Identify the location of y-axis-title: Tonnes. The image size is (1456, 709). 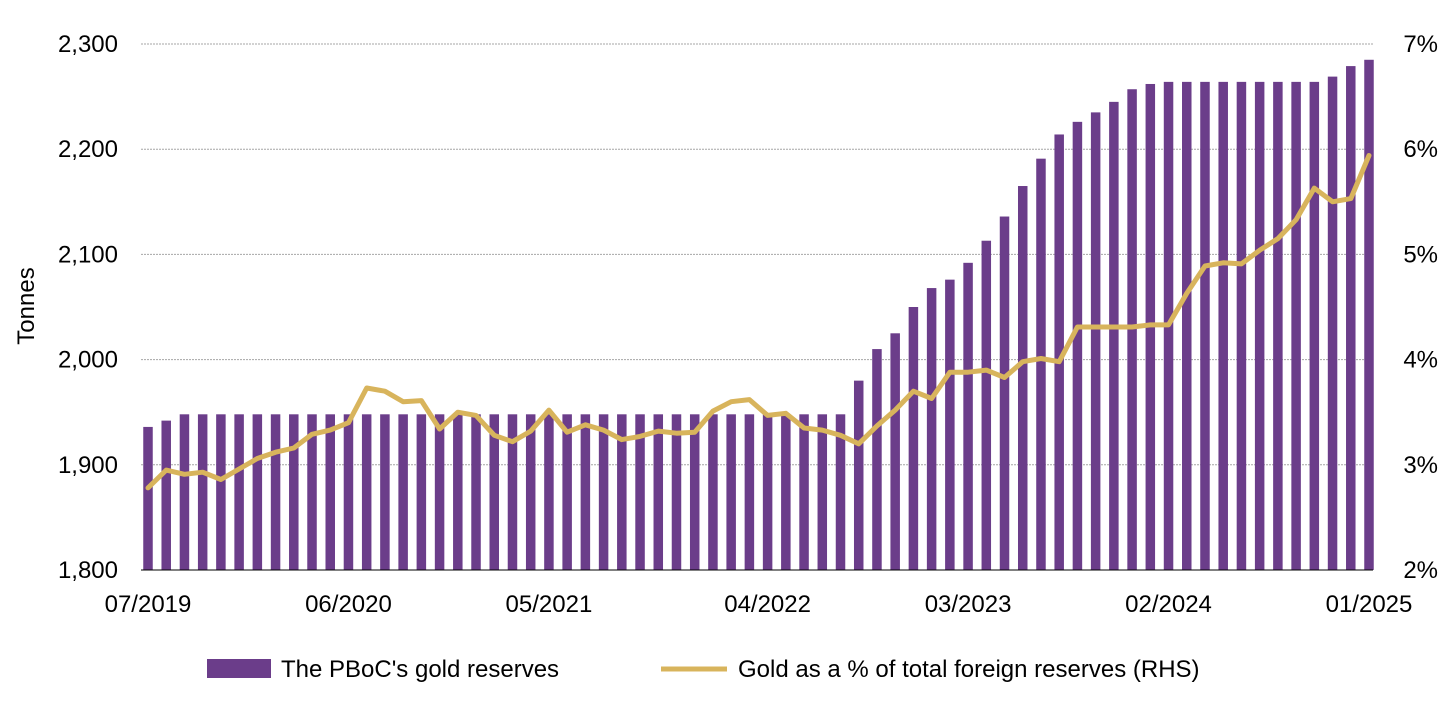
(26, 305).